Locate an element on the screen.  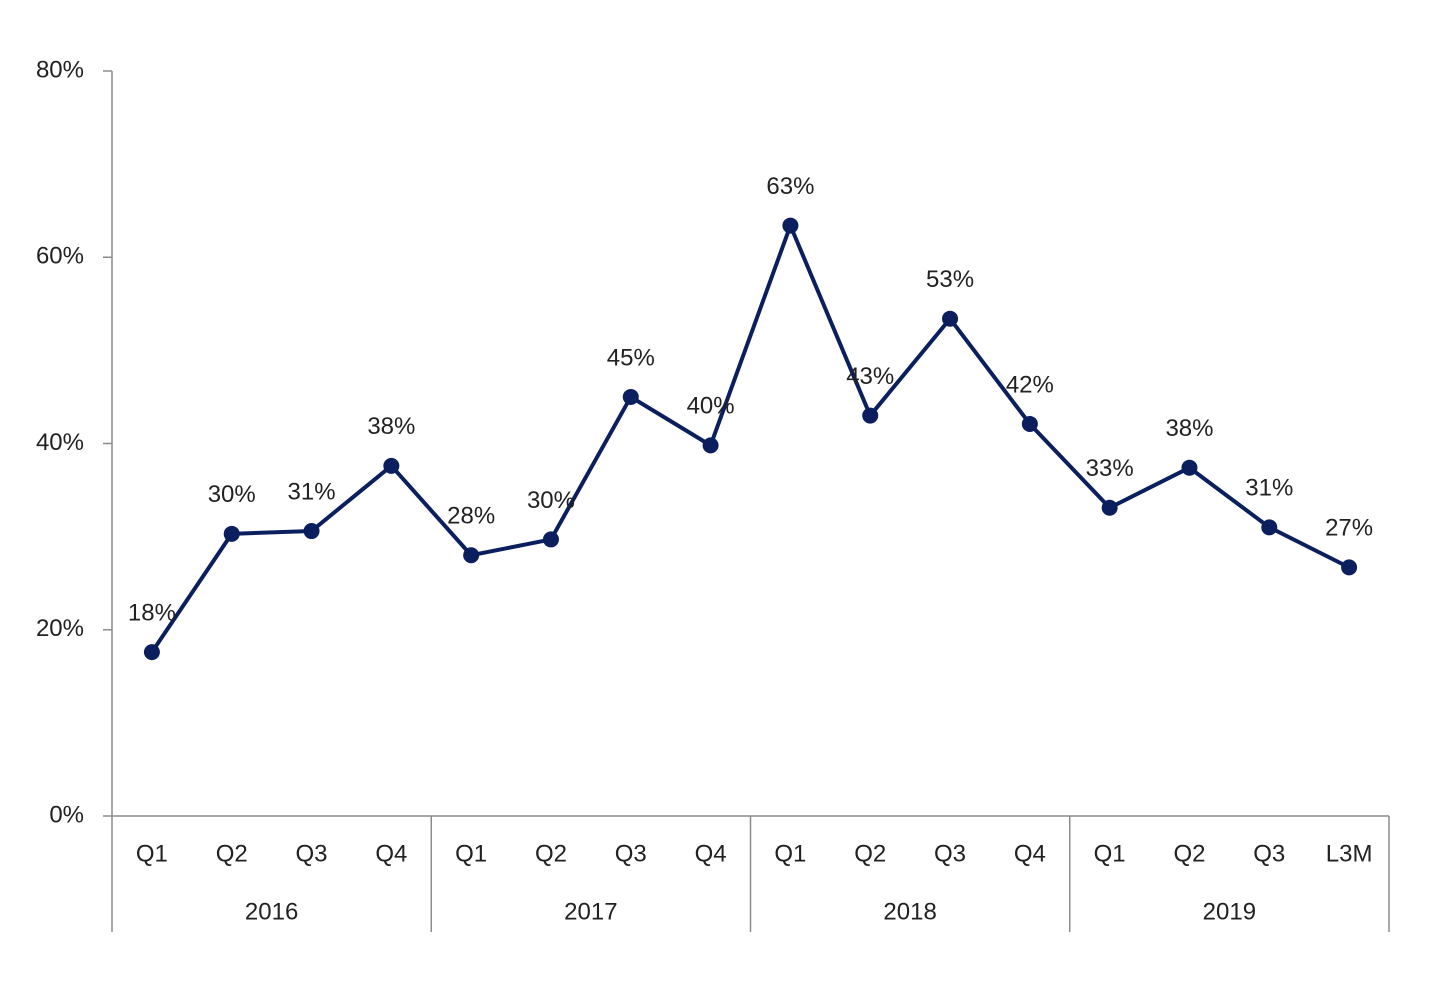
data-label: 53% is located at coordinates (950, 279).